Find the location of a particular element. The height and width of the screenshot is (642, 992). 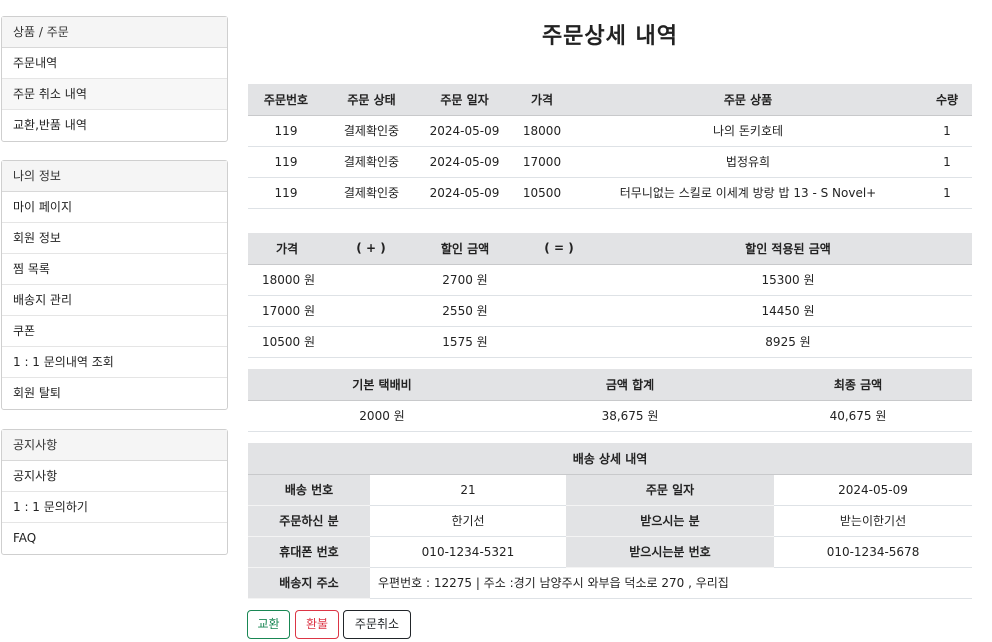

order-number: 119 is located at coordinates (286, 131).